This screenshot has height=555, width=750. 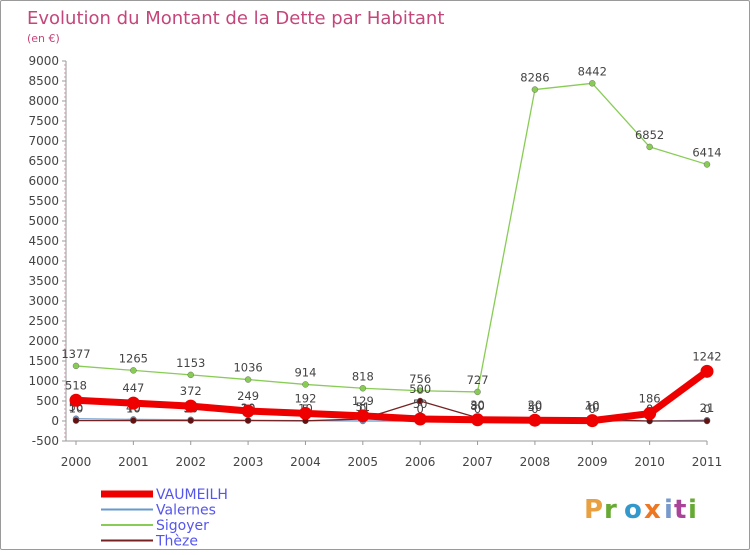 What do you see at coordinates (305, 462) in the screenshot?
I see `x-tick-label: 2004` at bounding box center [305, 462].